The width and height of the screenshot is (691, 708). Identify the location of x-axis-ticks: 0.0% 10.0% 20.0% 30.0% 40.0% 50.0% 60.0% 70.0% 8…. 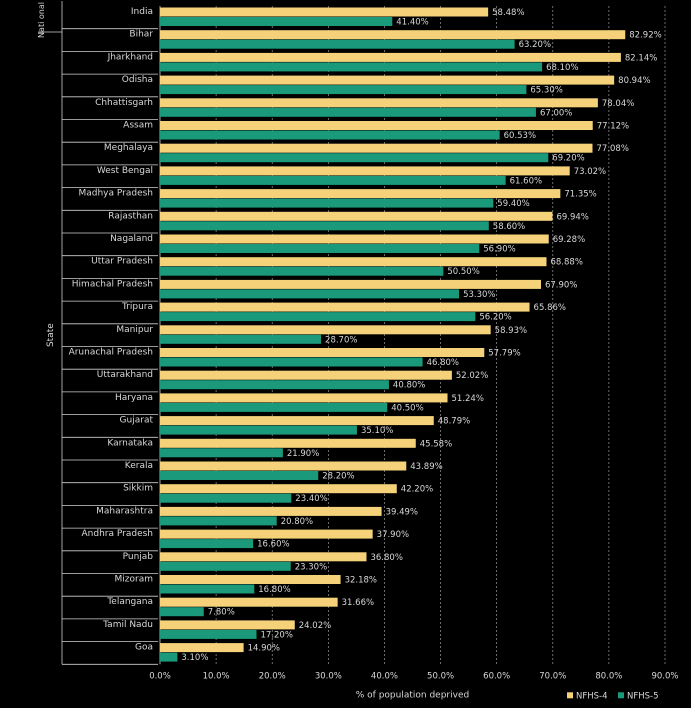
(413, 676).